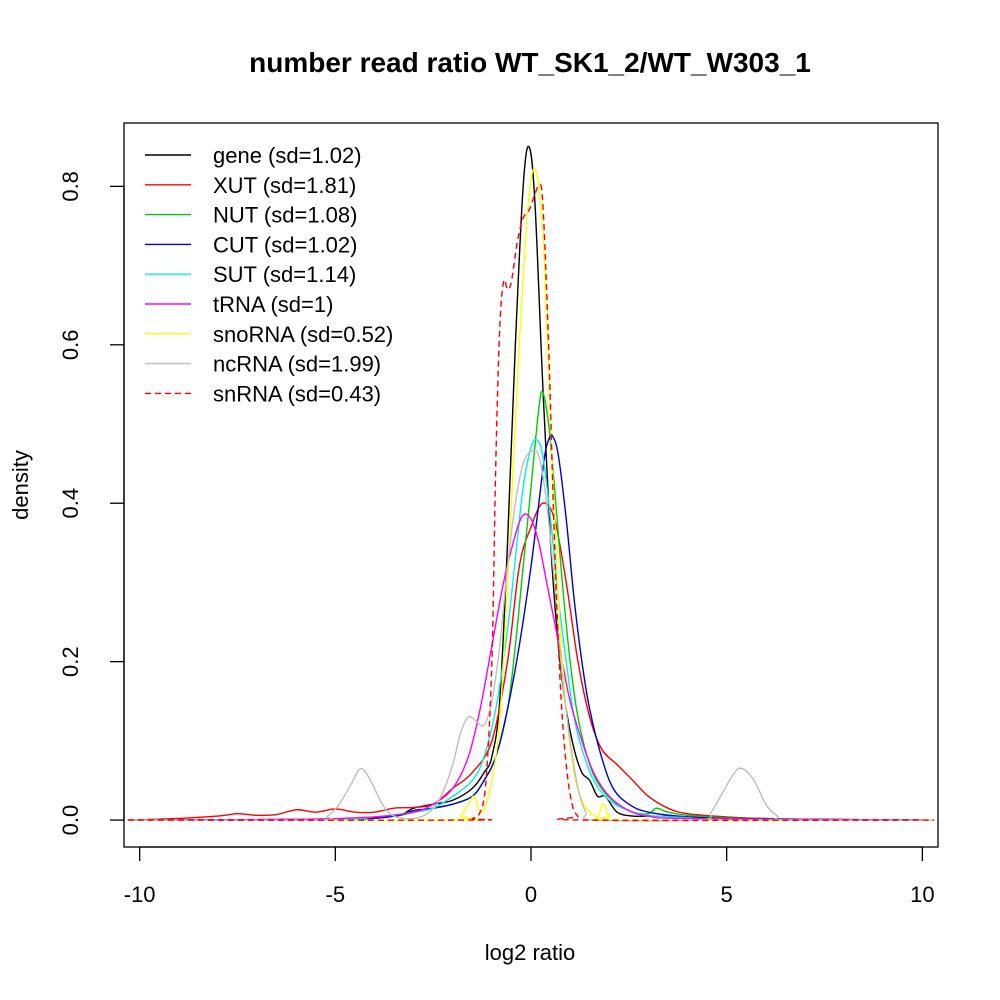 This screenshot has height=1000, width=1000. I want to click on y-tick-label: 0.6, so click(70, 344).